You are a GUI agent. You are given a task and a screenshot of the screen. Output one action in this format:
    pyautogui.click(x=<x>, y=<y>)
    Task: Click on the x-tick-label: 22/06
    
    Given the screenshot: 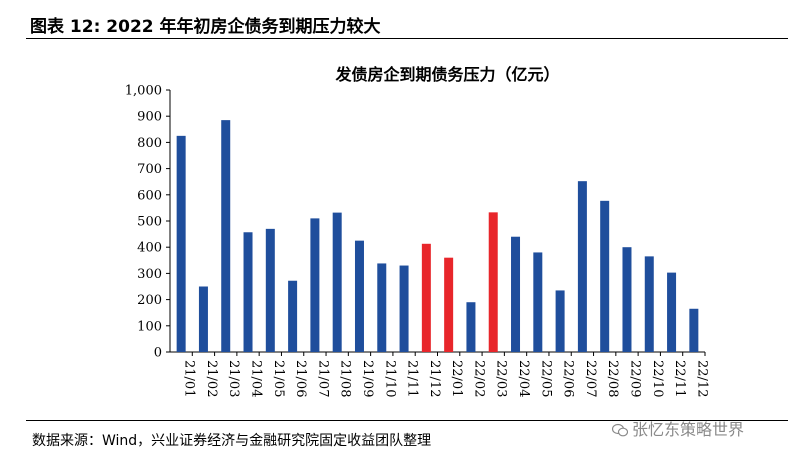 What is the action you would take?
    pyautogui.click(x=568, y=378)
    